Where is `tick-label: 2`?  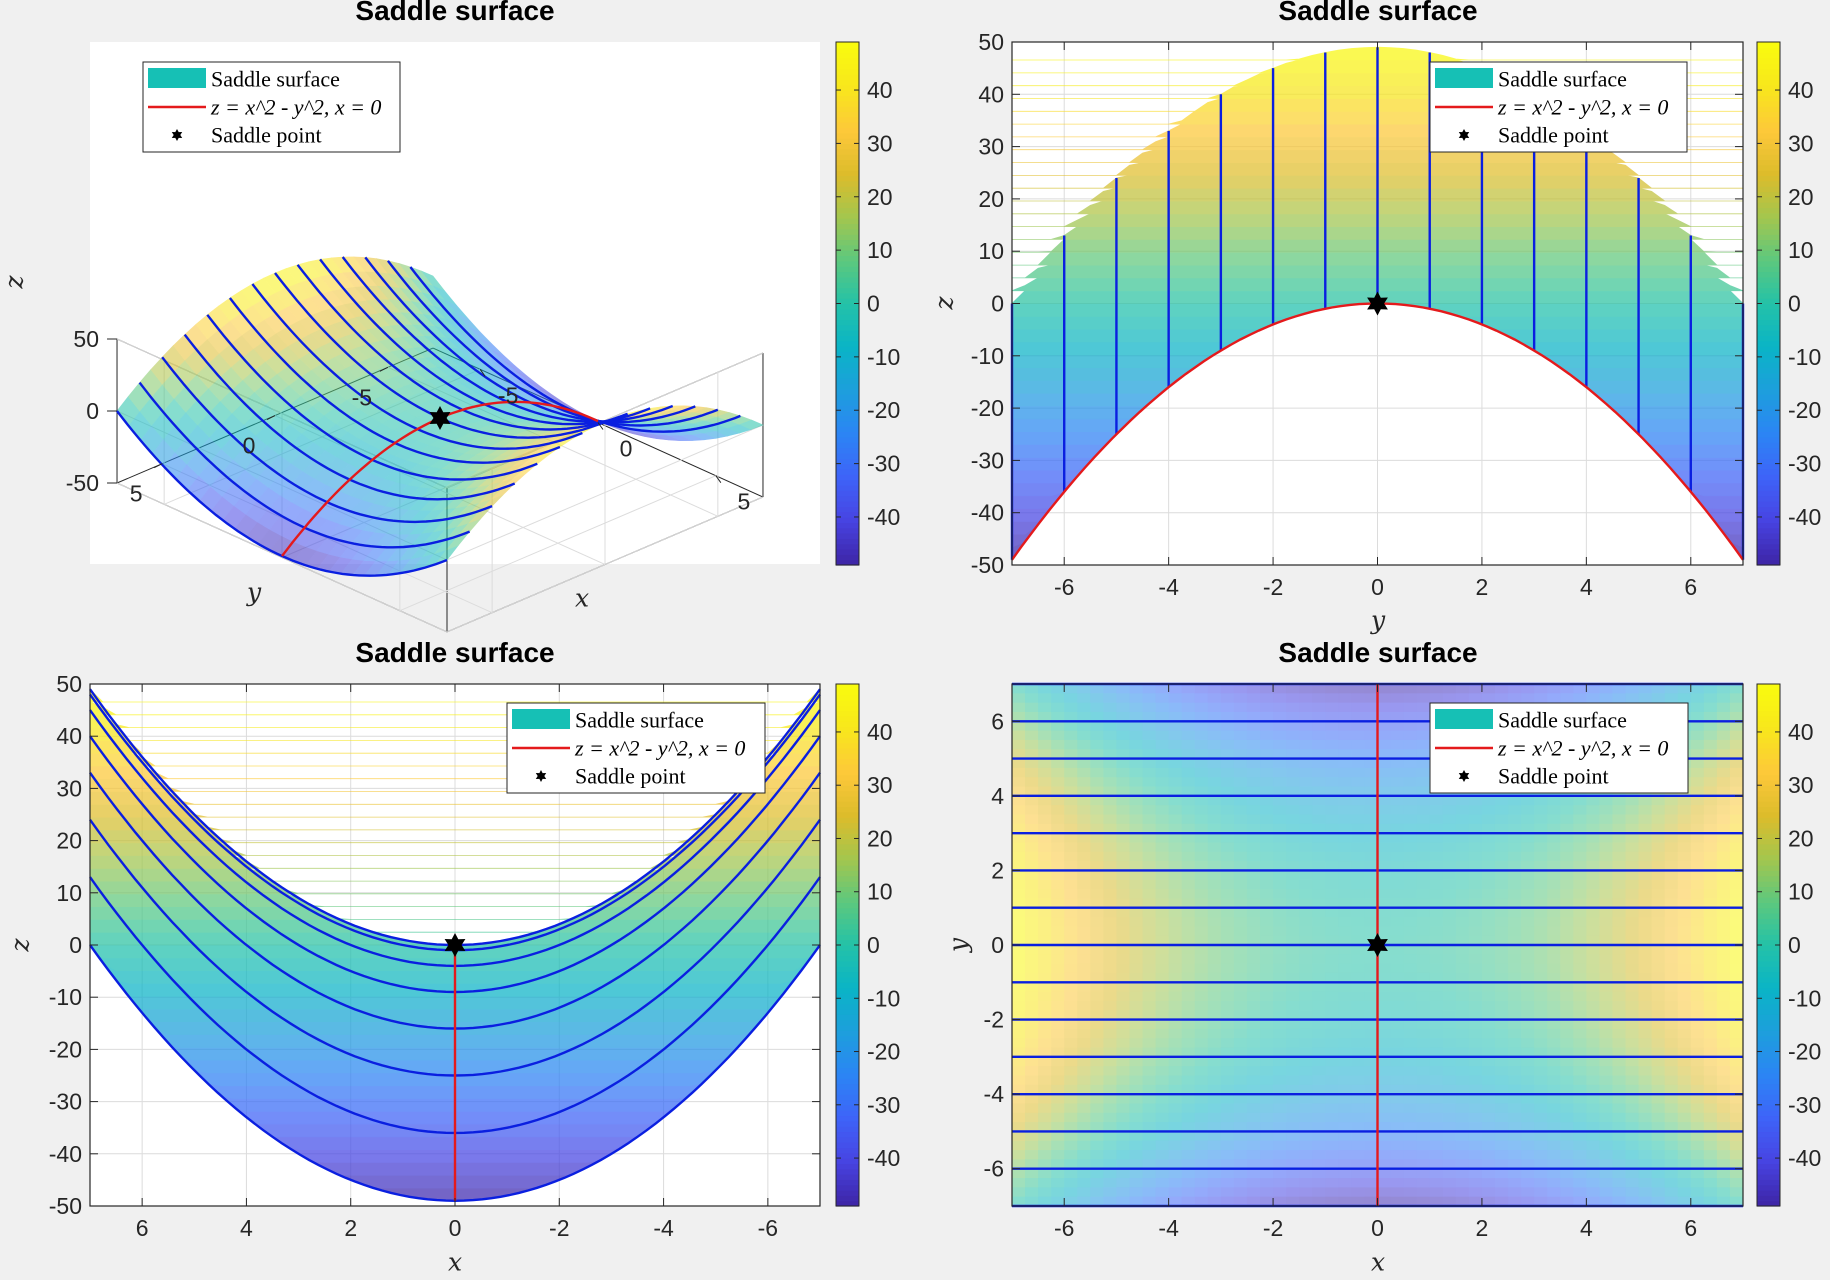
tick-label: 2 is located at coordinates (1482, 1228).